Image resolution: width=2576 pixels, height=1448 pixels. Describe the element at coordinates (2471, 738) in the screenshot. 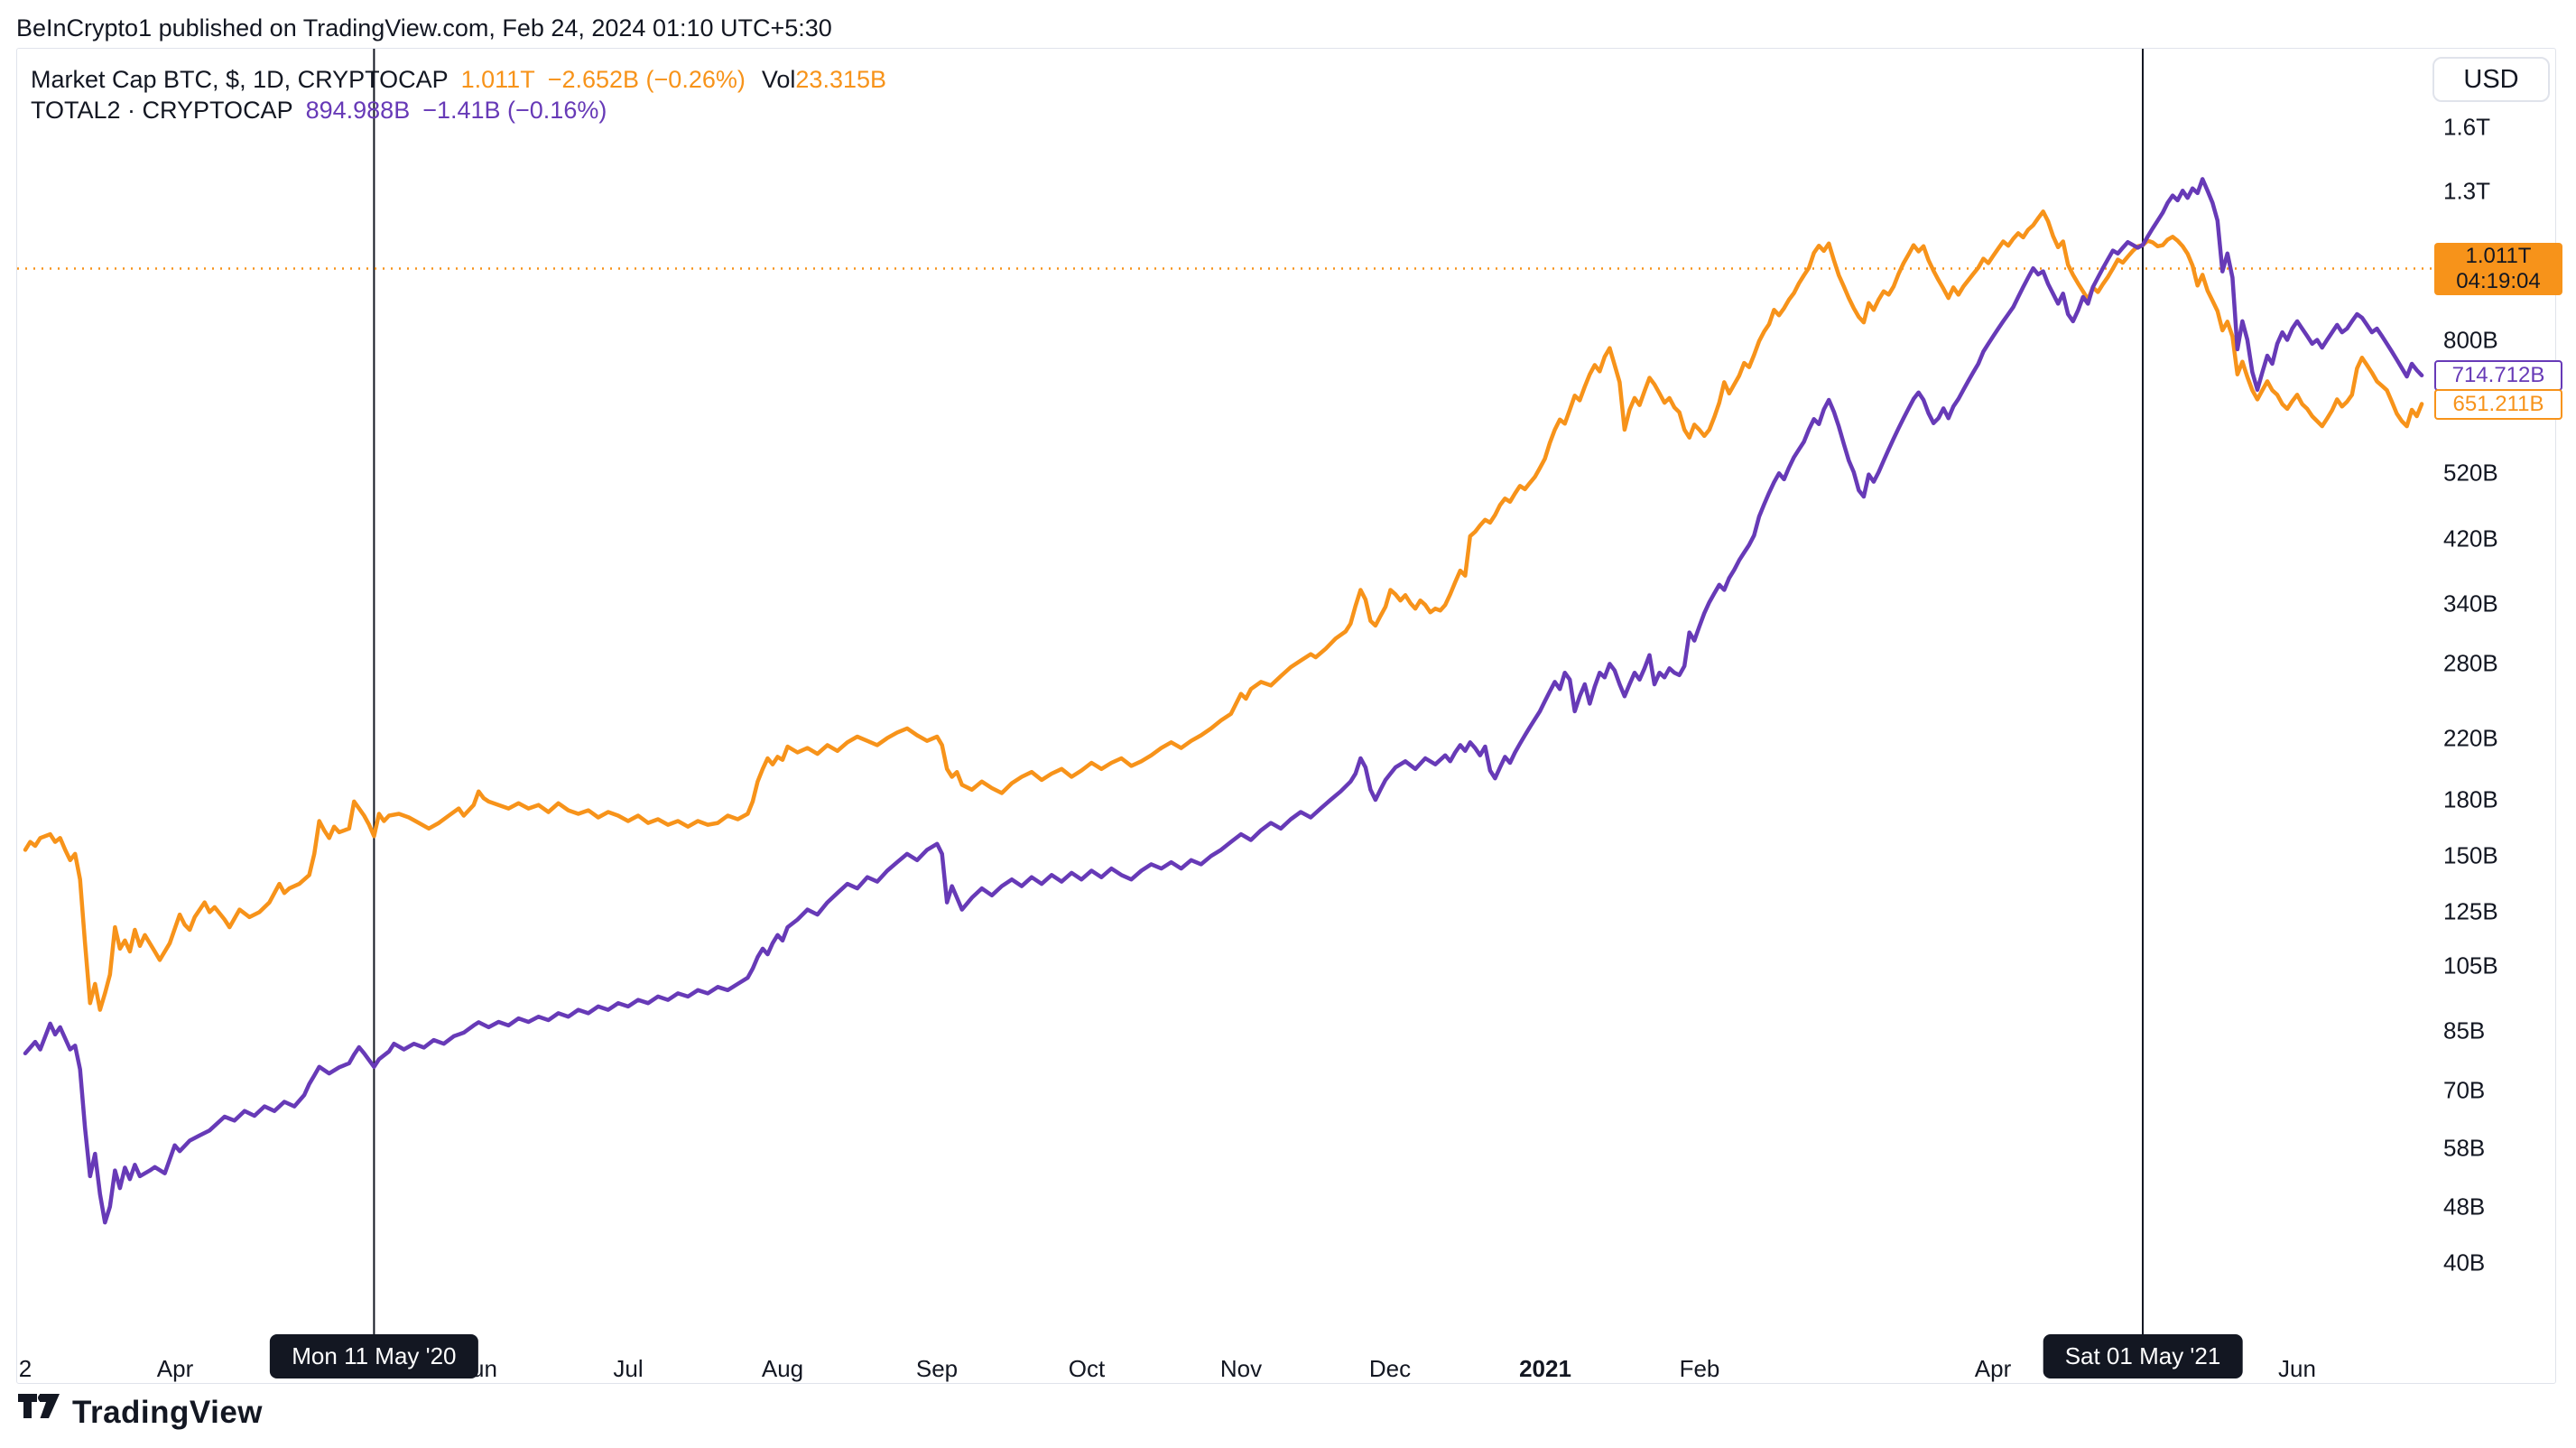

I see `price-scale-label: 220B` at that location.